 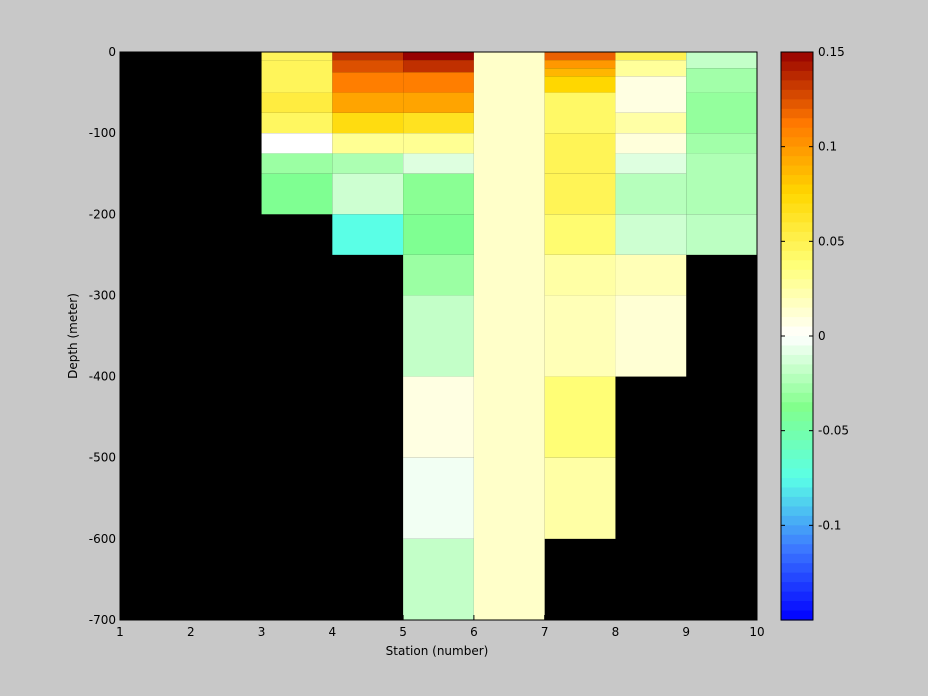 What do you see at coordinates (102, 458) in the screenshot?
I see `y-tick-label: -500` at bounding box center [102, 458].